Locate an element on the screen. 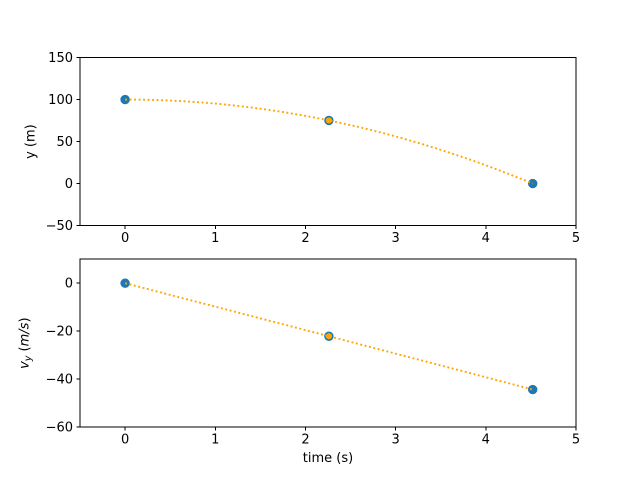  y-axis-label: y (m) is located at coordinates (31, 141).